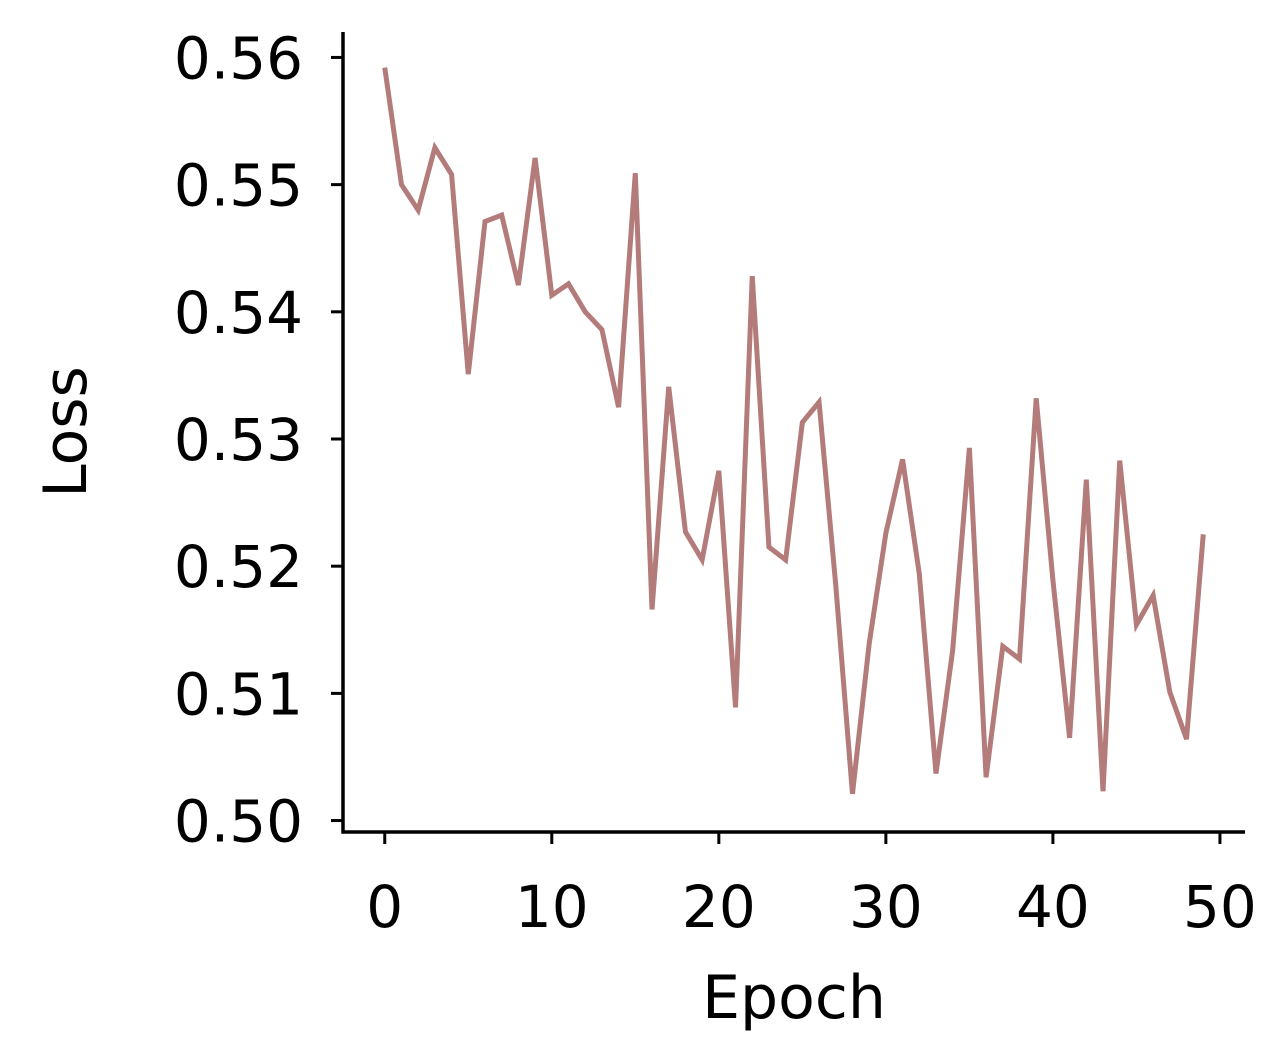  What do you see at coordinates (384, 907) in the screenshot?
I see `x-tick-label: 0` at bounding box center [384, 907].